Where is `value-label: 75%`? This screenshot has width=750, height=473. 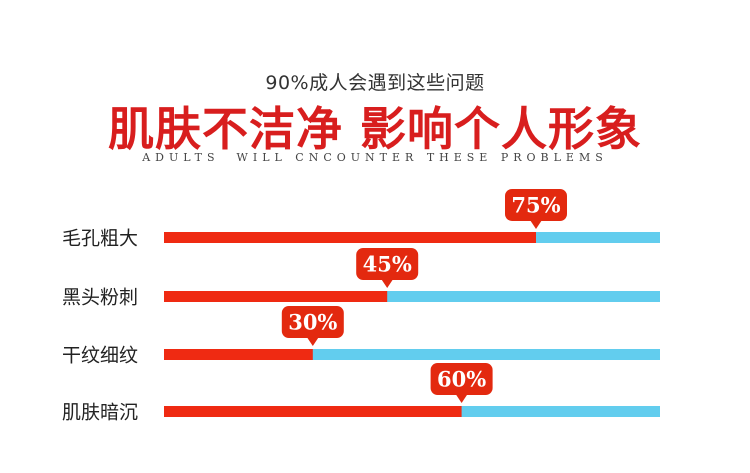 value-label: 75% is located at coordinates (535, 205).